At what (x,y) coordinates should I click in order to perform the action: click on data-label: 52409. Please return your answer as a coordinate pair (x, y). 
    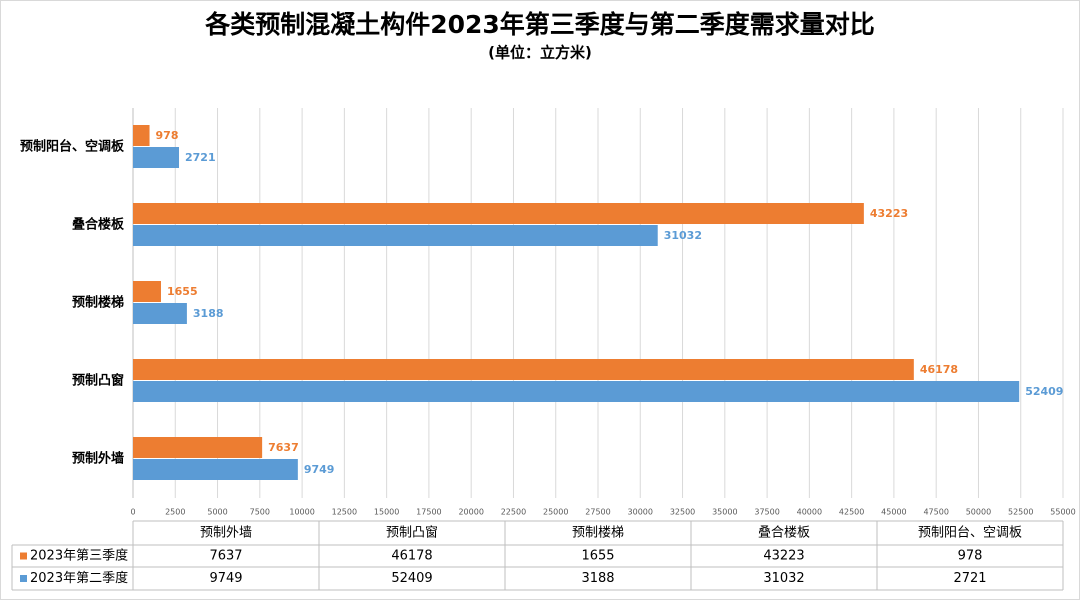
    Looking at the image, I should click on (1044, 391).